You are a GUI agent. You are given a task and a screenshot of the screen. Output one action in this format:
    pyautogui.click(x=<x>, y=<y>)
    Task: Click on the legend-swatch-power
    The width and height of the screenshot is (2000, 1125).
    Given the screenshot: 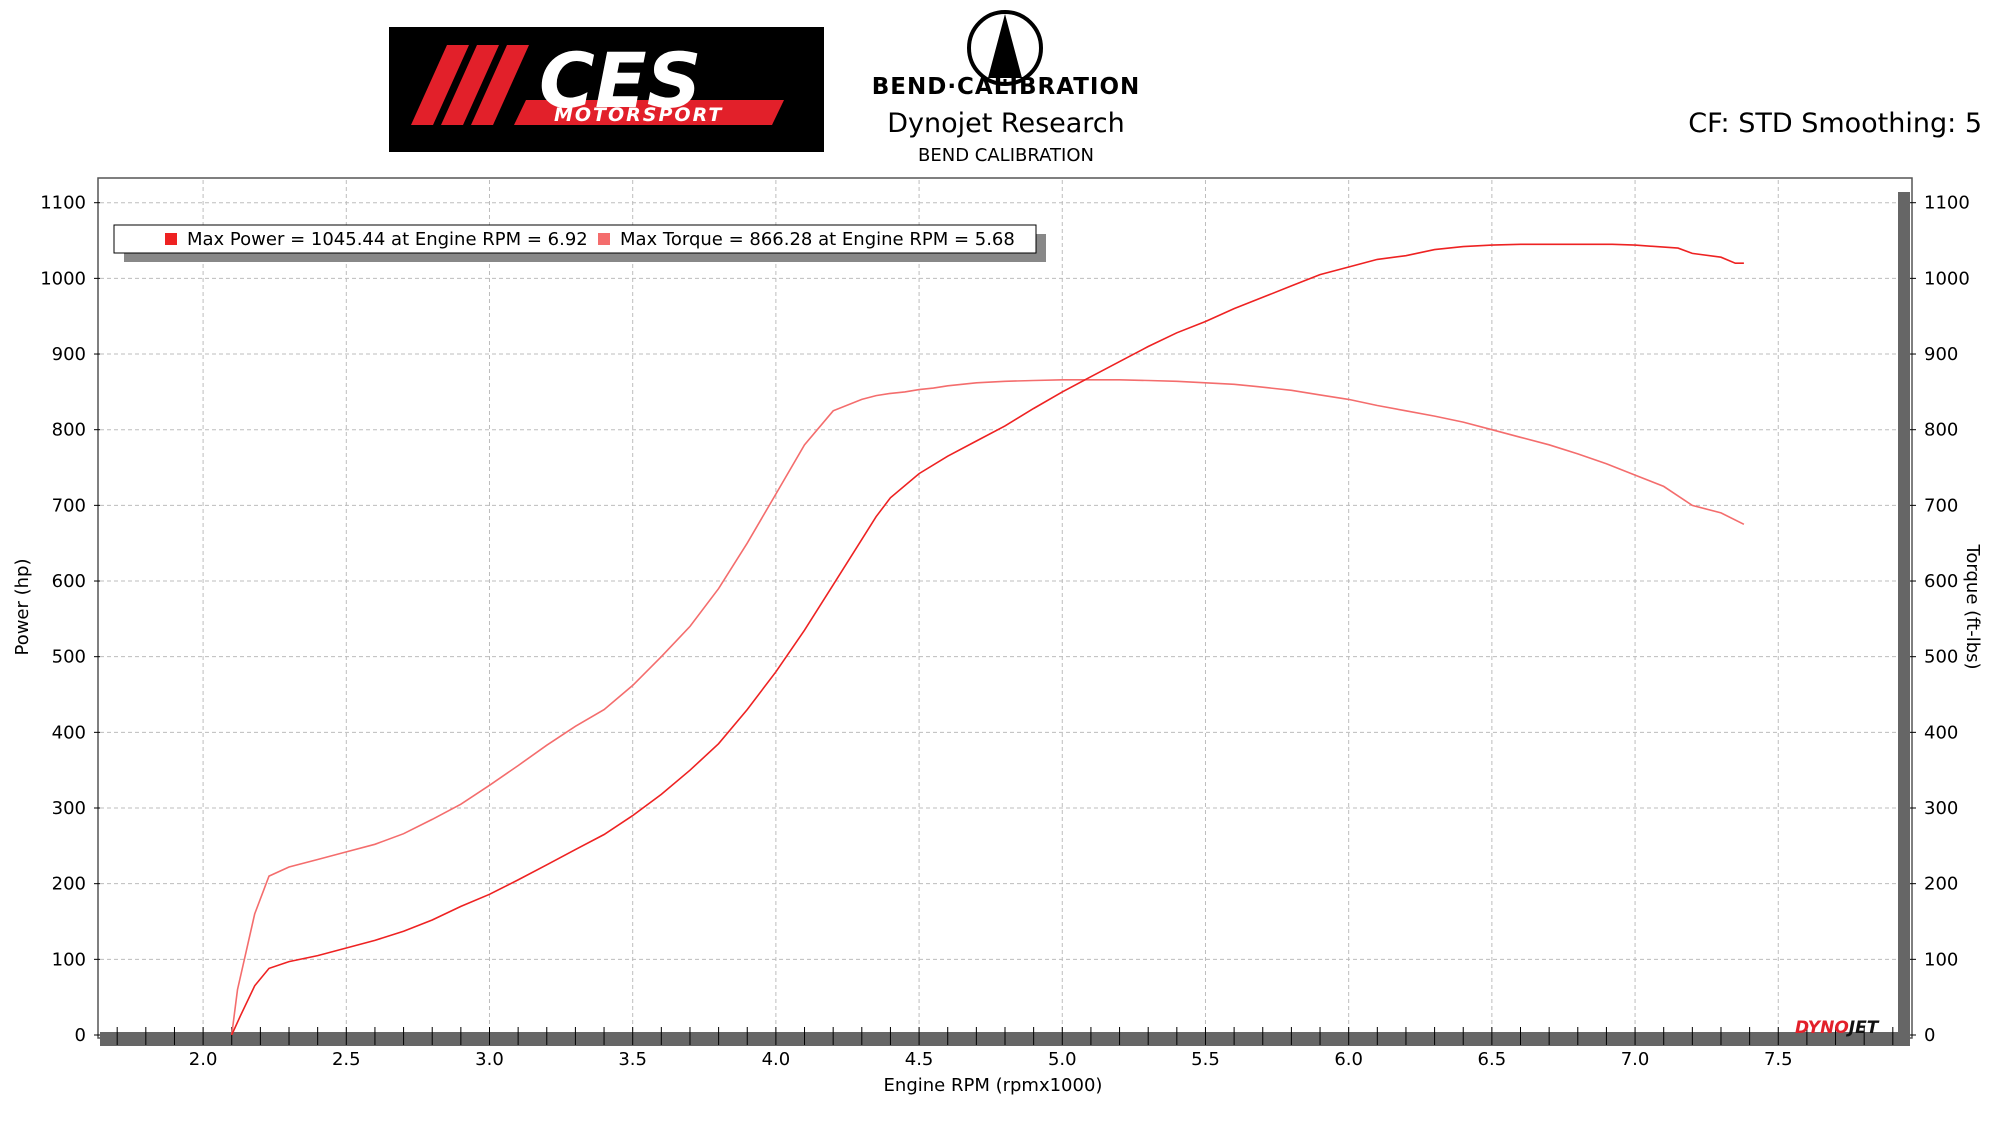 What is the action you would take?
    pyautogui.click(x=171, y=239)
    